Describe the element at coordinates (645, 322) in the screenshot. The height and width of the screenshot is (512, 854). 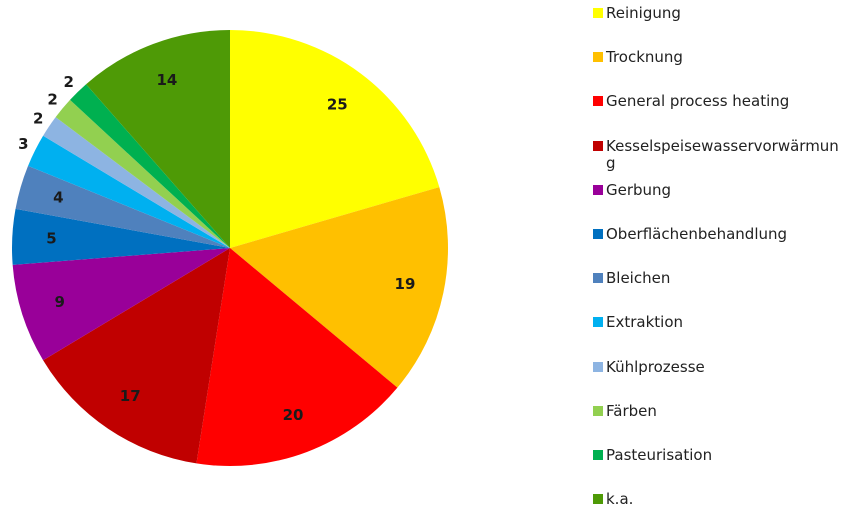
I see `legend-label: Extraktion` at that location.